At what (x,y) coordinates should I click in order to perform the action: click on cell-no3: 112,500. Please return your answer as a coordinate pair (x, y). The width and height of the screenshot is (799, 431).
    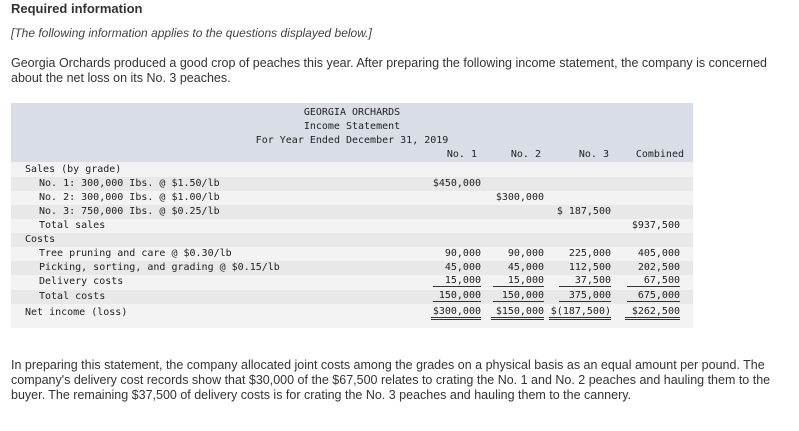
    Looking at the image, I should click on (589, 267).